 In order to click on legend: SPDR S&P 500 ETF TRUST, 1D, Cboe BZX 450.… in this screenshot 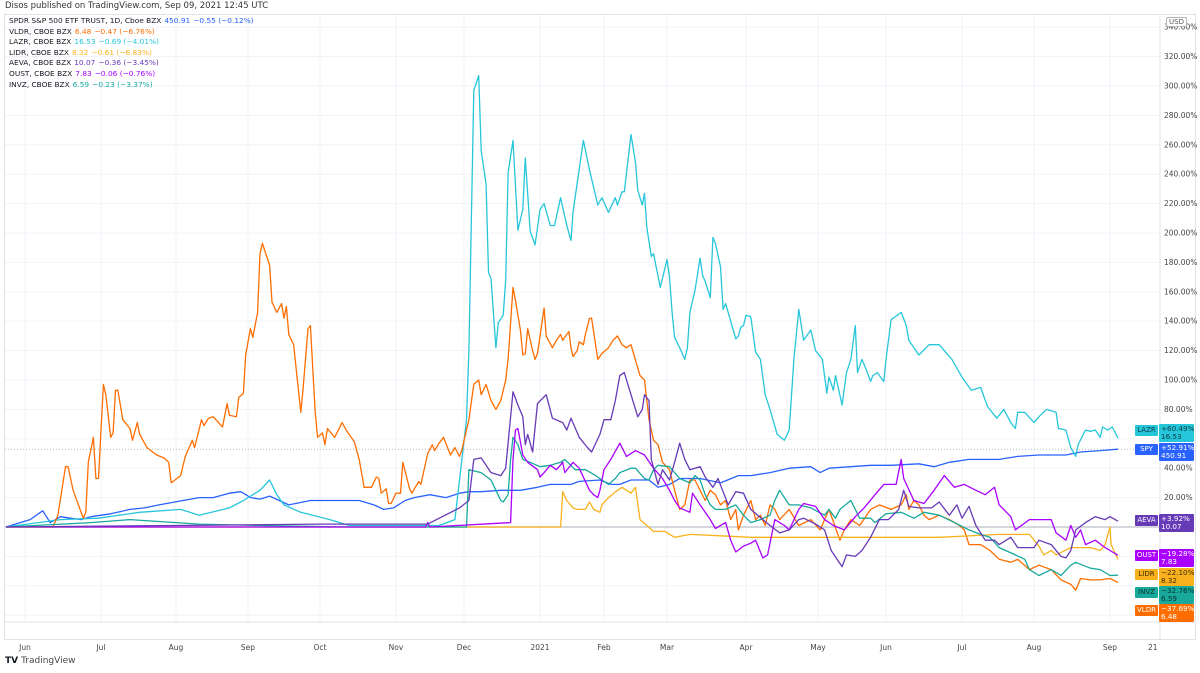, I will do `click(133, 53)`.